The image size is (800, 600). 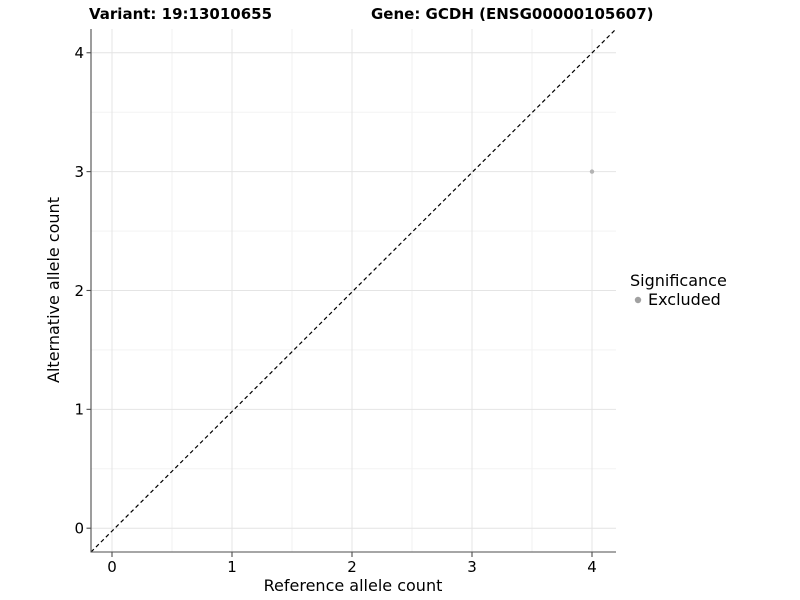 I want to click on x-tick-label: 3, so click(x=472, y=567).